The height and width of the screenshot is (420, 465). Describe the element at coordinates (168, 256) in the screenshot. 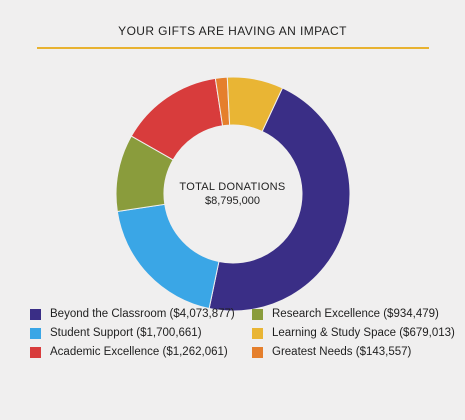

I see `donut-slice-student-support` at that location.